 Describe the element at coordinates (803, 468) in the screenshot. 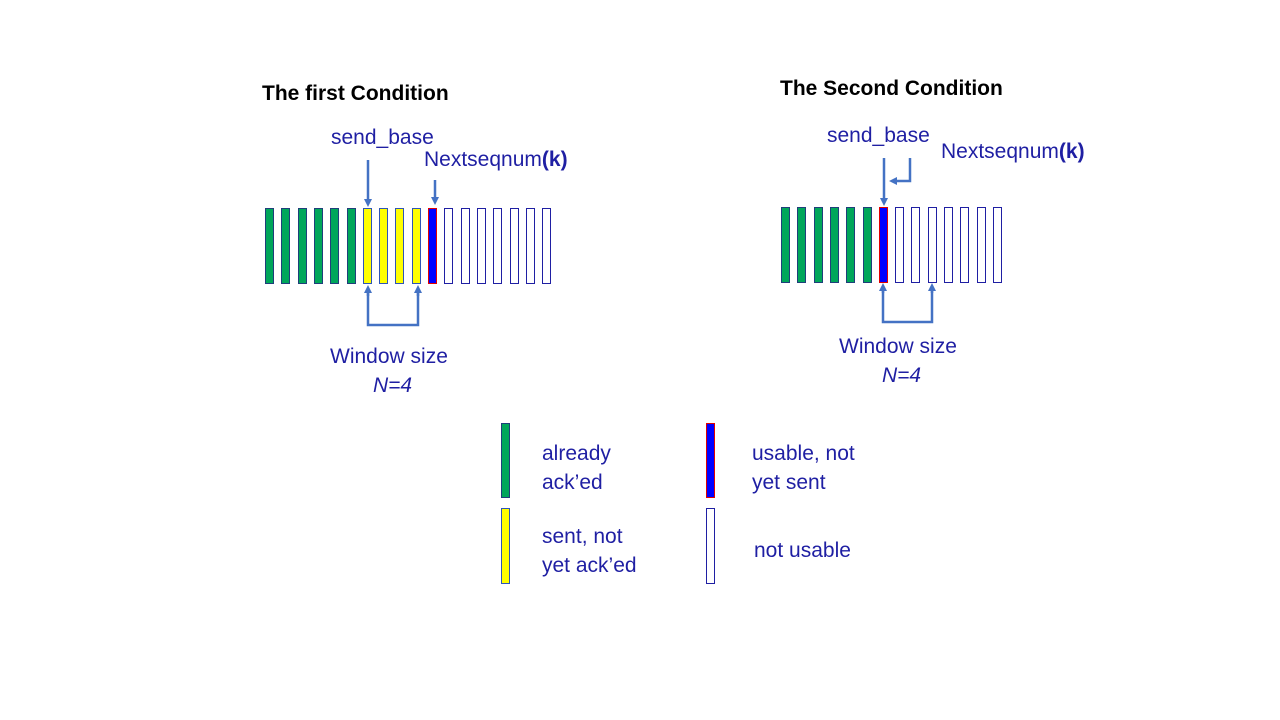

I see `legend-usable-text: usable, not yet sent` at that location.